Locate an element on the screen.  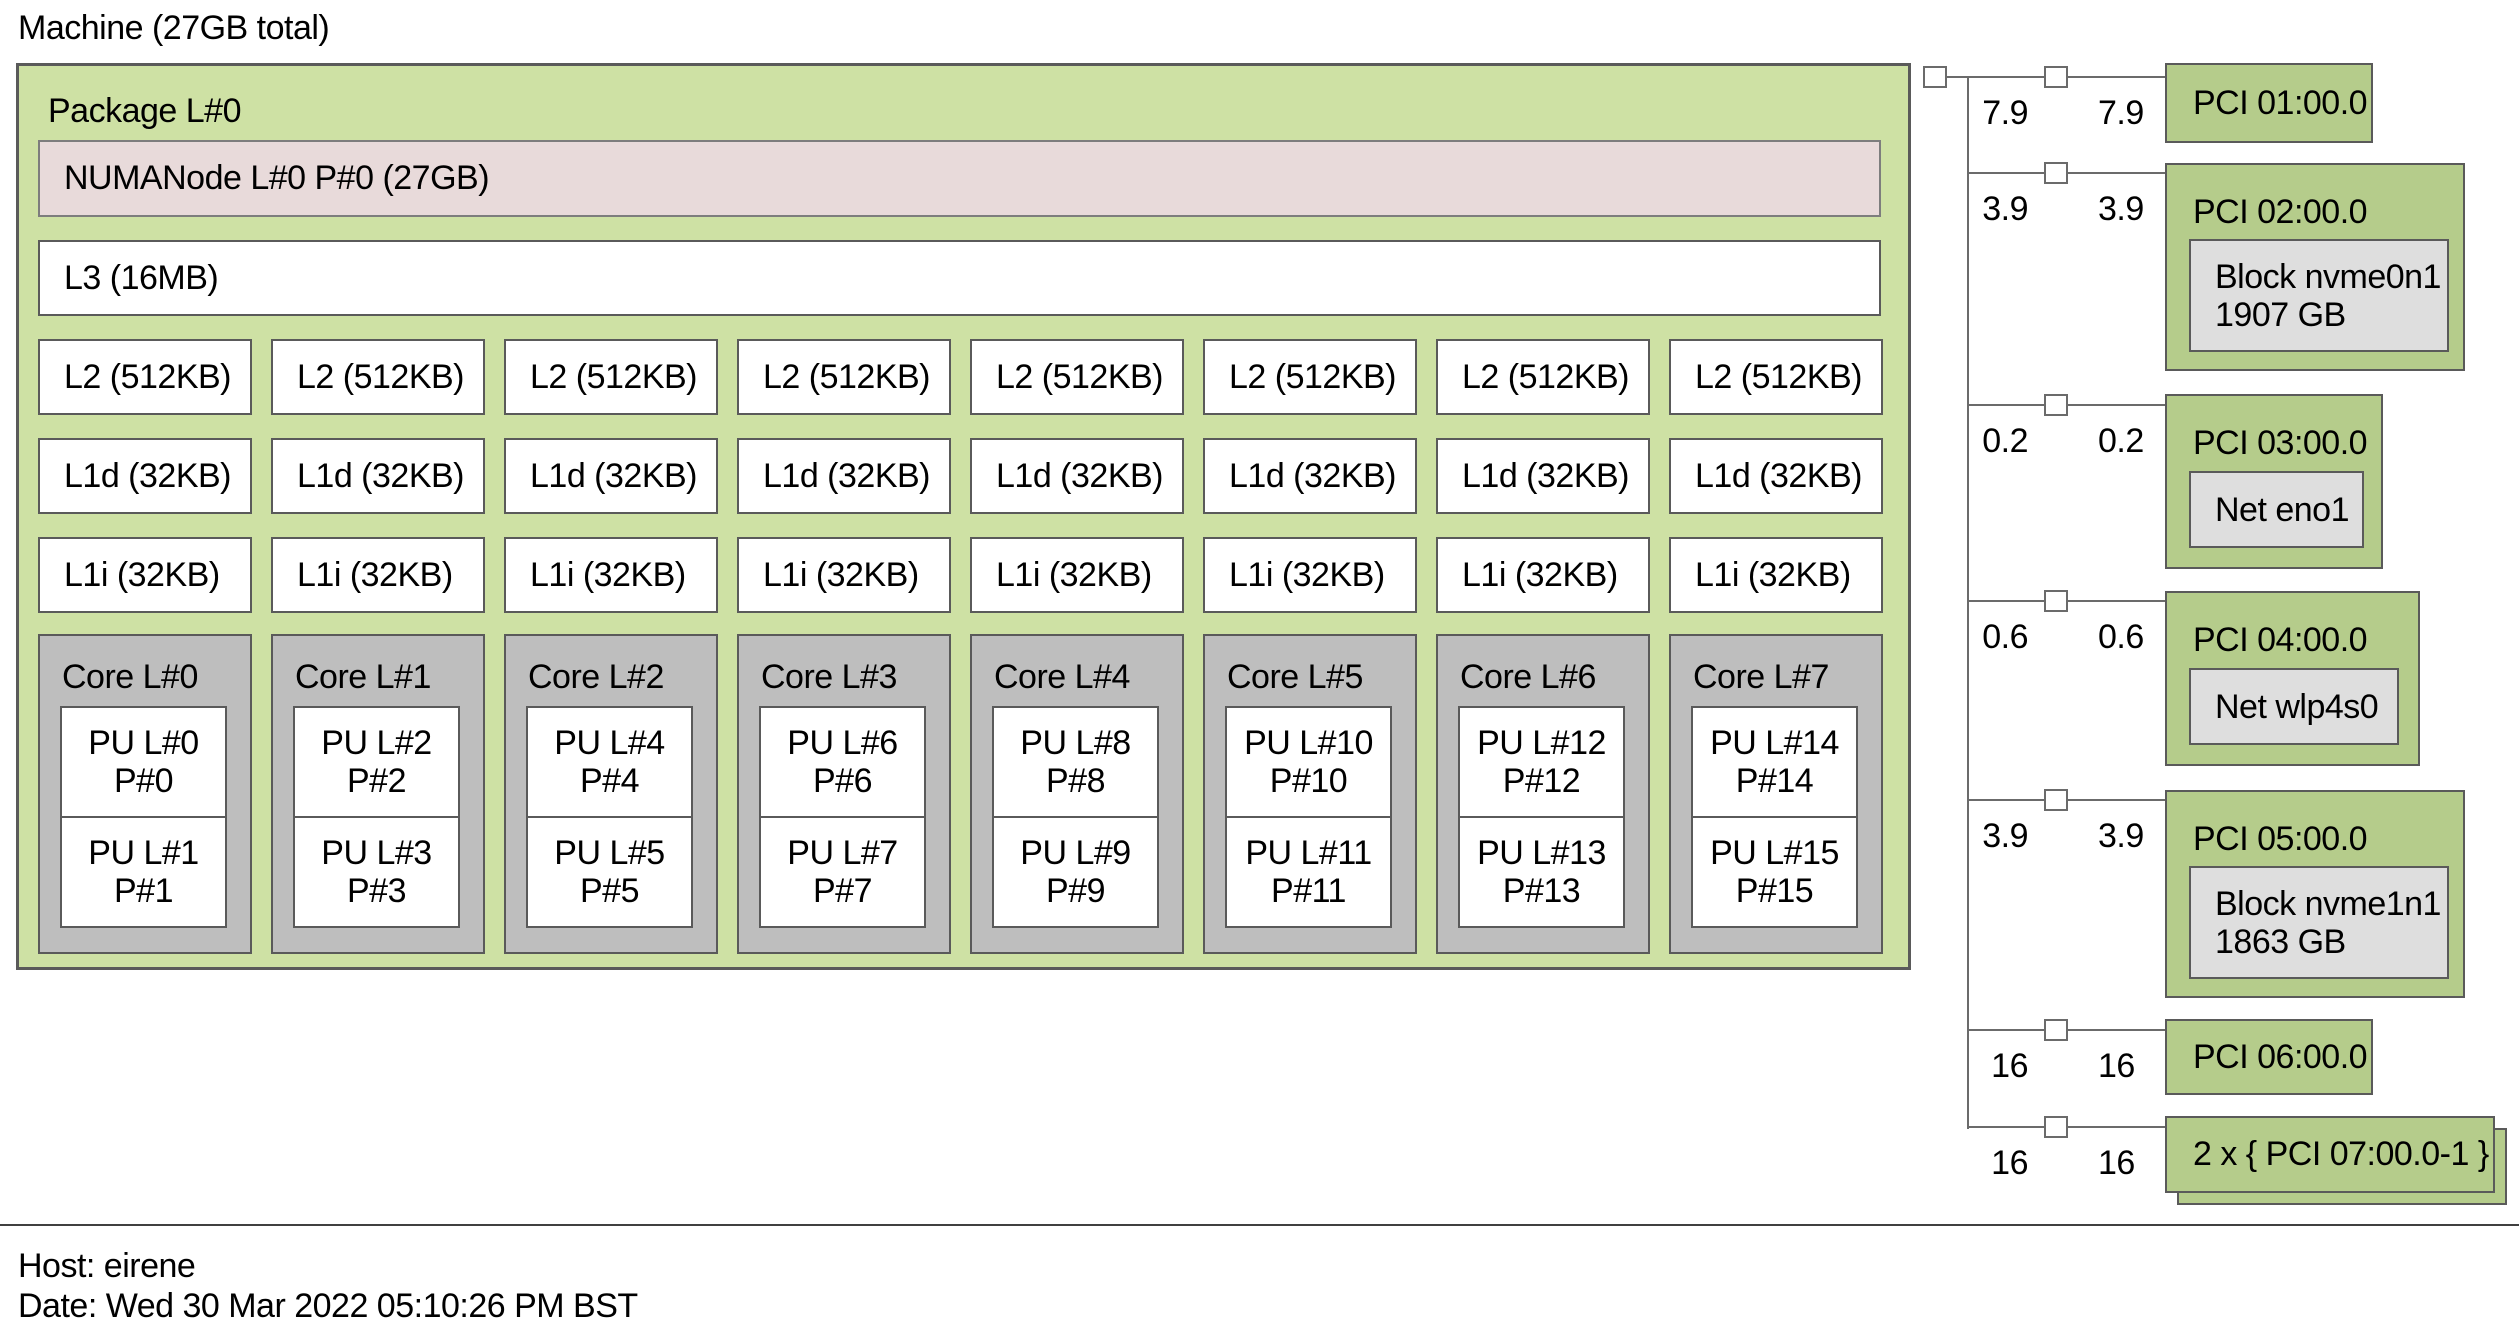
pu-box: PU L#6 P#6 is located at coordinates (842, 762).